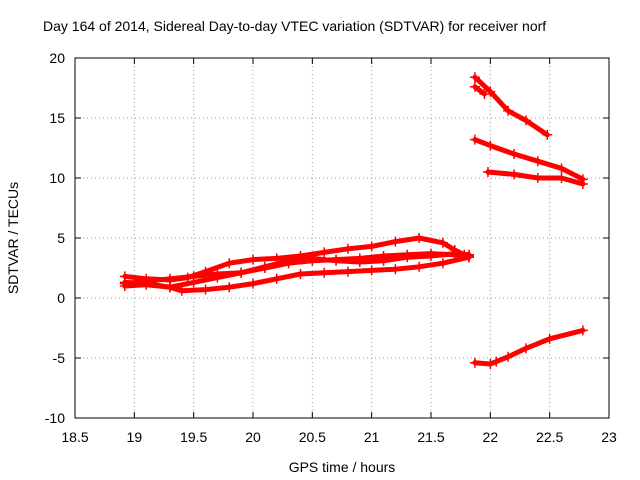 This screenshot has width=640, height=480. What do you see at coordinates (57, 178) in the screenshot?
I see `y-tick-label: 10` at bounding box center [57, 178].